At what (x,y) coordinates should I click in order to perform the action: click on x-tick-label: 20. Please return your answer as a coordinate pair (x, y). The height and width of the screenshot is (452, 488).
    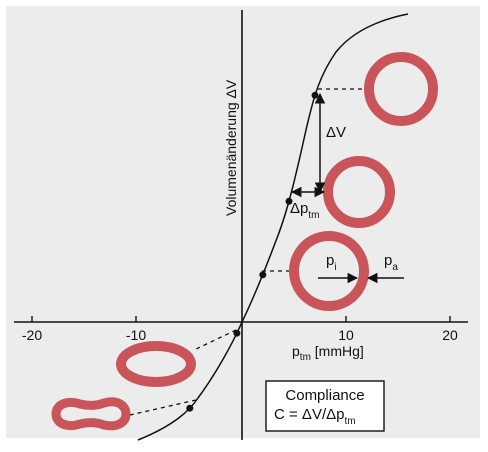
    Looking at the image, I should click on (450, 335).